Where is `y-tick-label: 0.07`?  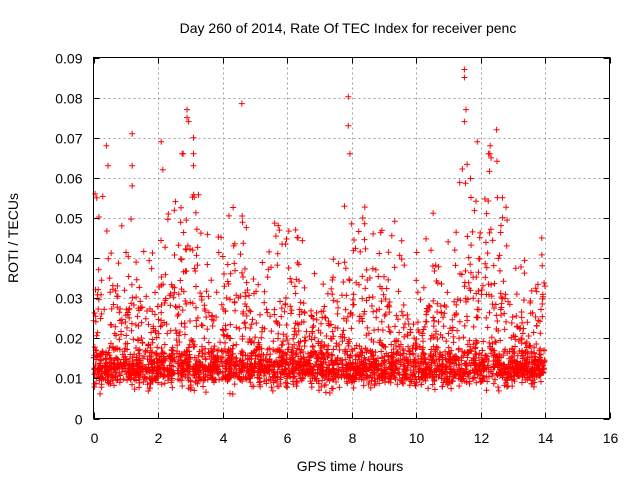
y-tick-label: 0.07 is located at coordinates (68, 139).